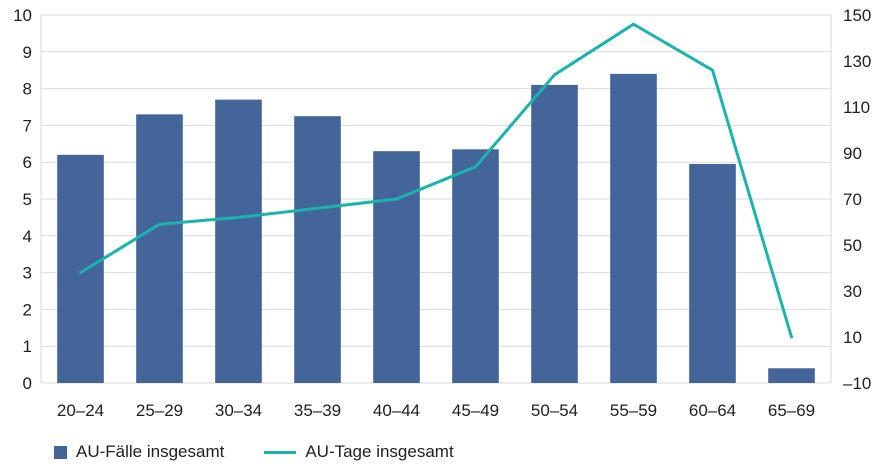 The width and height of the screenshot is (877, 468). I want to click on y-left-tick-label: 4, so click(27, 236).